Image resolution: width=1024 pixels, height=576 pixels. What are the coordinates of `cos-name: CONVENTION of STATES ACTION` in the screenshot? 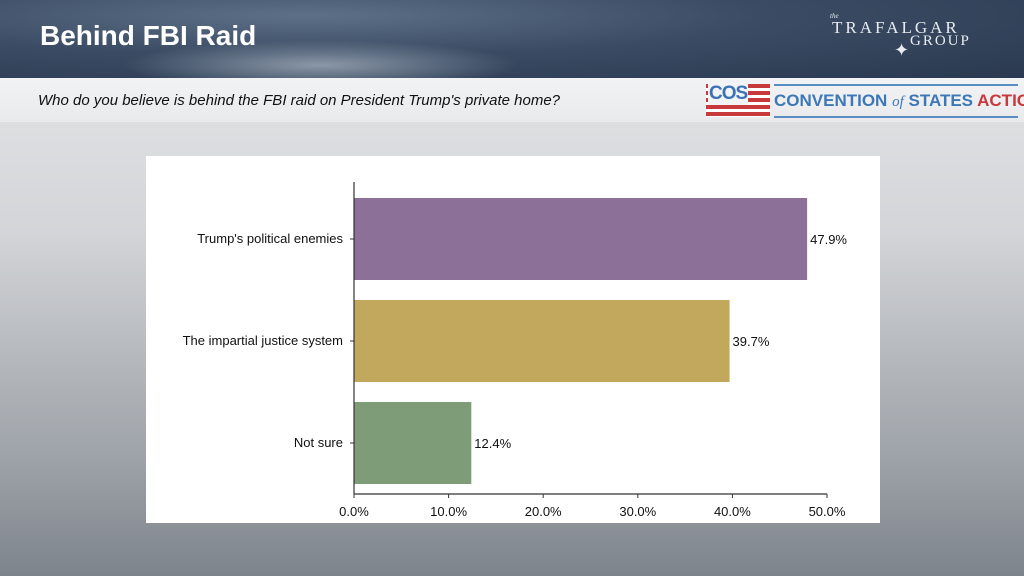 It's located at (899, 101).